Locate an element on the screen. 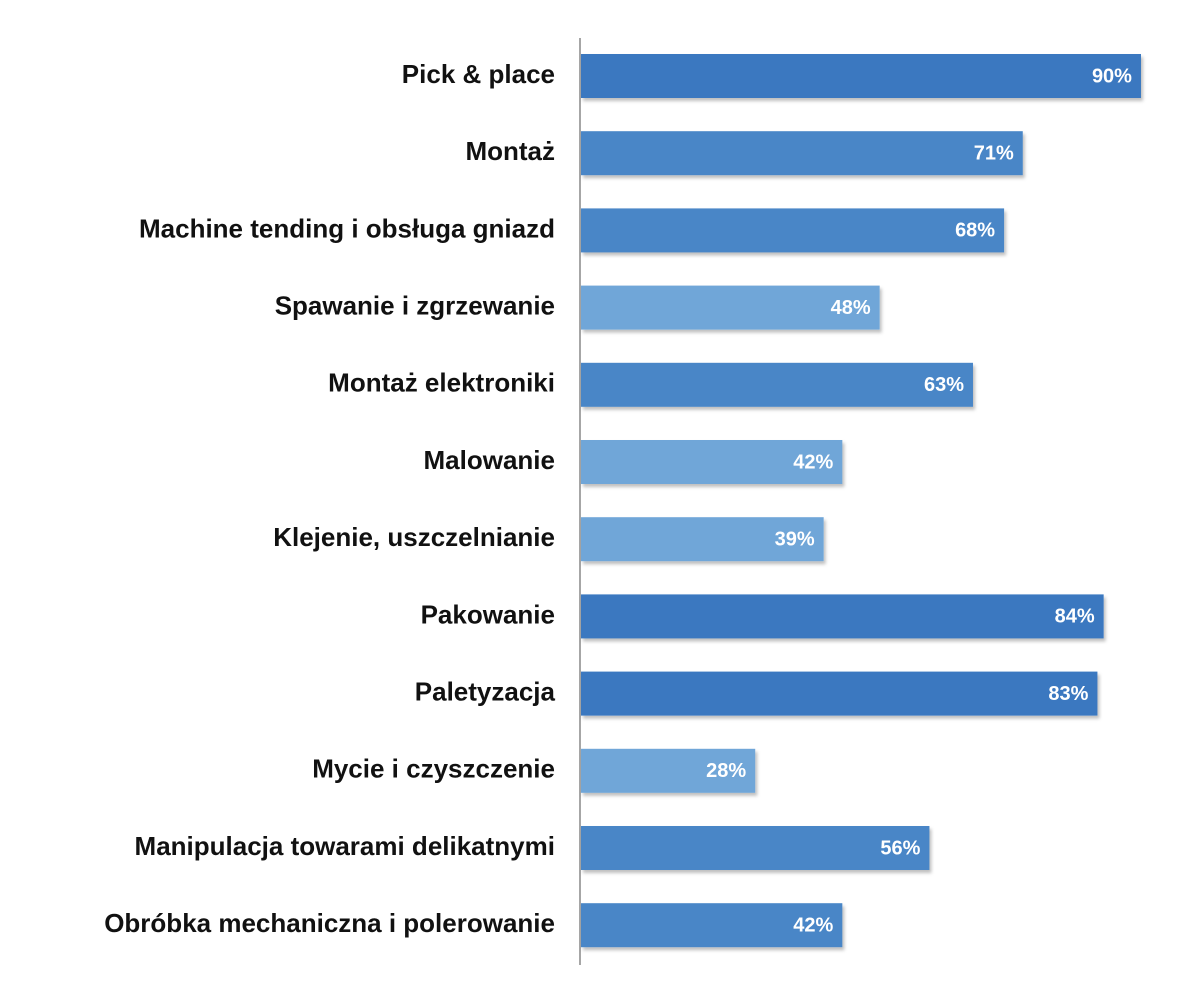  category-label: Spawanie i zgrzewanie is located at coordinates (415, 305).